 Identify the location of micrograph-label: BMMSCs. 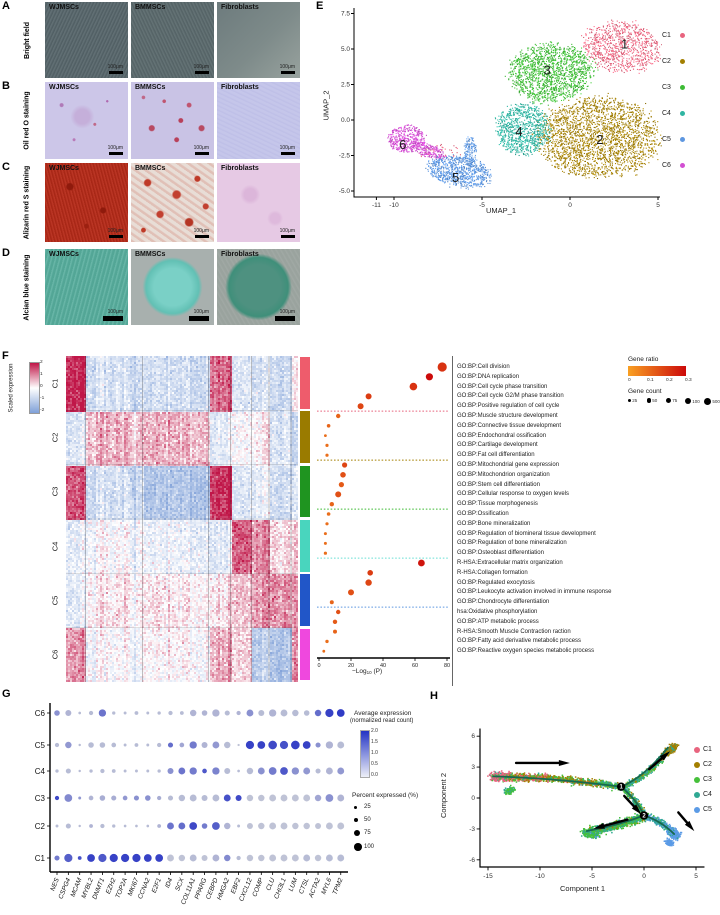
(150, 254).